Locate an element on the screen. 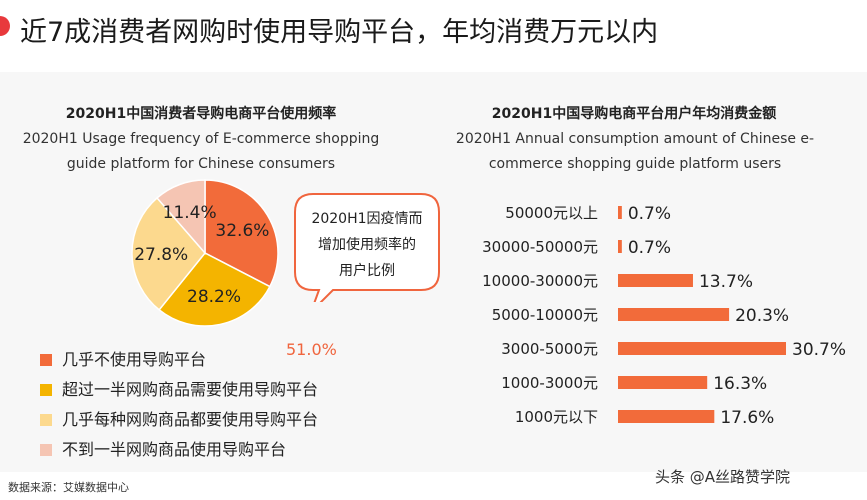 Image resolution: width=867 pixels, height=500 pixels. pie-chart-subtitle-line2: guide platform for Chinese consumers is located at coordinates (201, 164).